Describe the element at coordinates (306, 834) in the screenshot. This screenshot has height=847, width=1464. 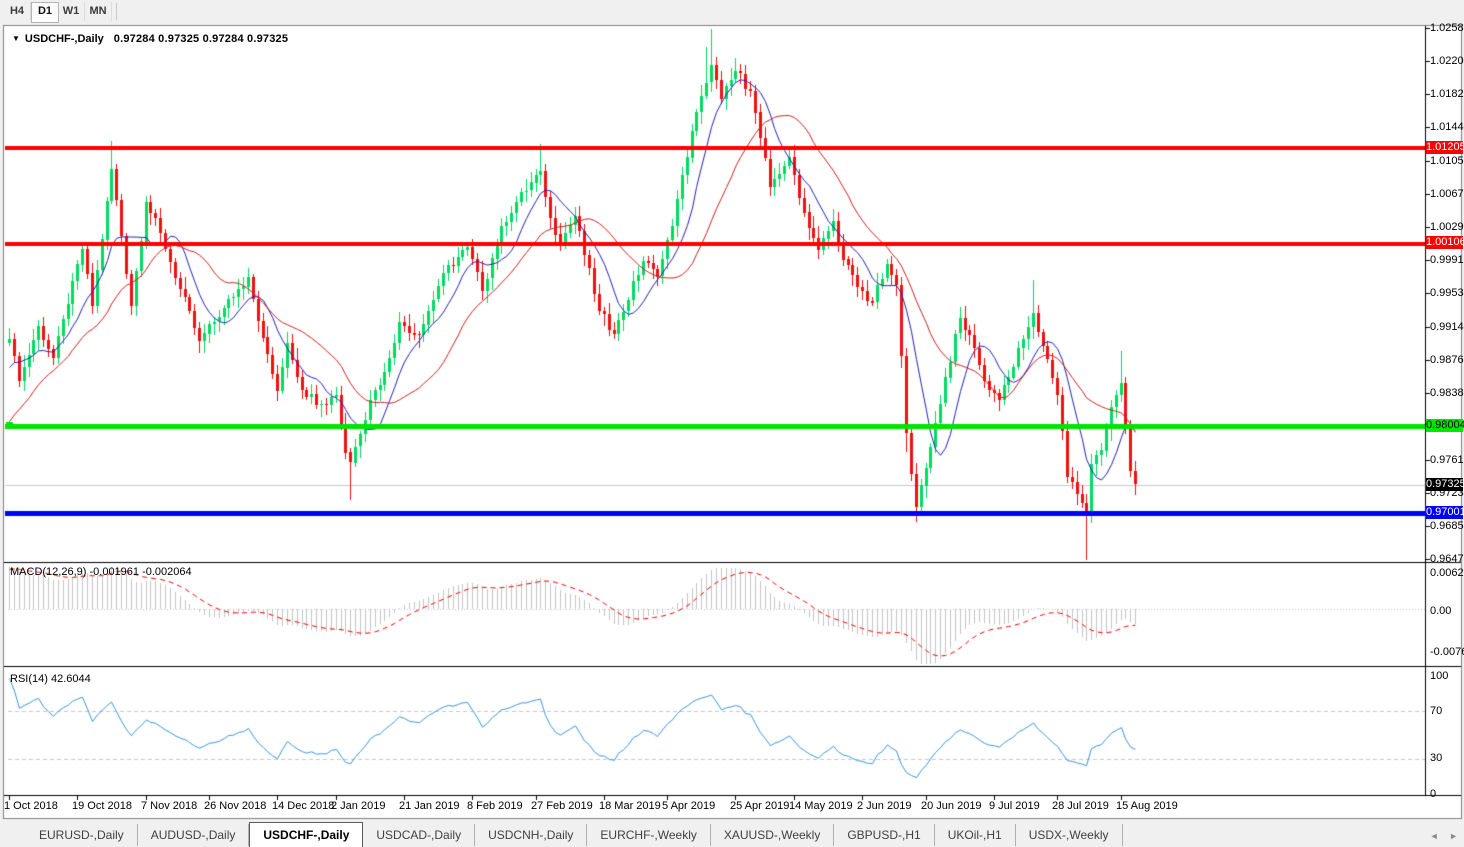
I see `tab-usdchf-daily: USDCHF-,Daily` at that location.